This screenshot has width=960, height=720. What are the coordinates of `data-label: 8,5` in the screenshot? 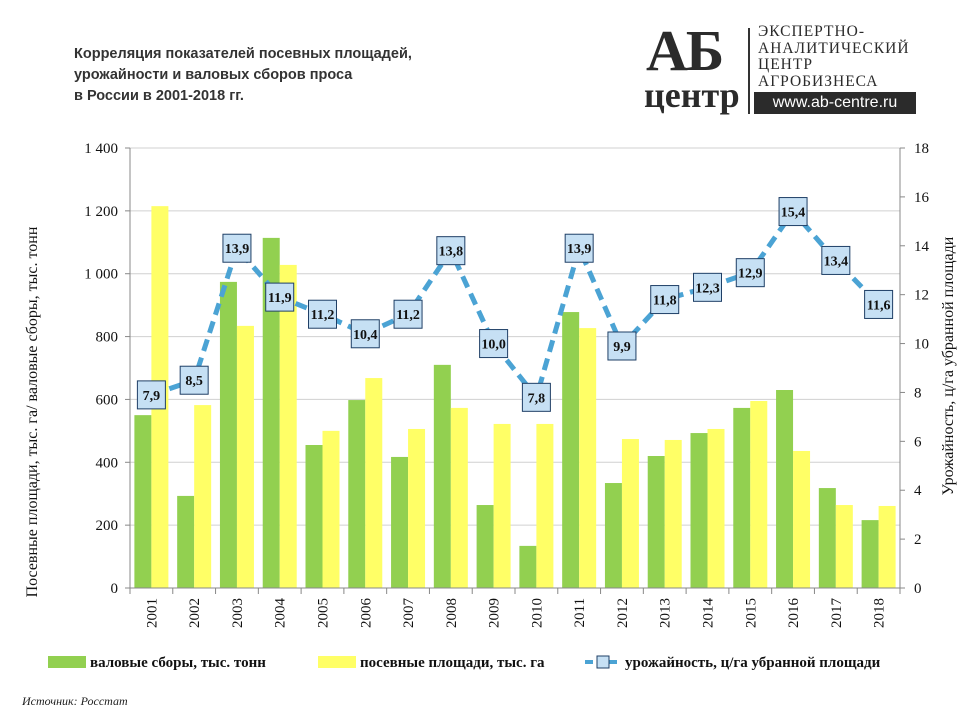 It's located at (194, 380).